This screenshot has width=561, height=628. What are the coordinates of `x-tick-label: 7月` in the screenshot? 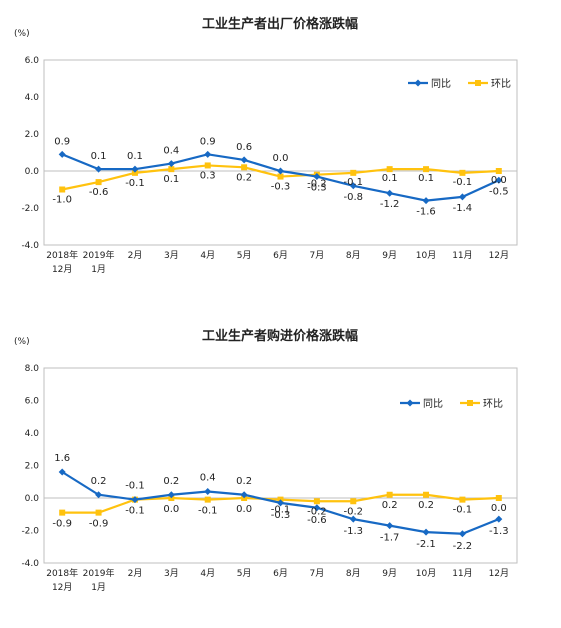 It's located at (317, 255).